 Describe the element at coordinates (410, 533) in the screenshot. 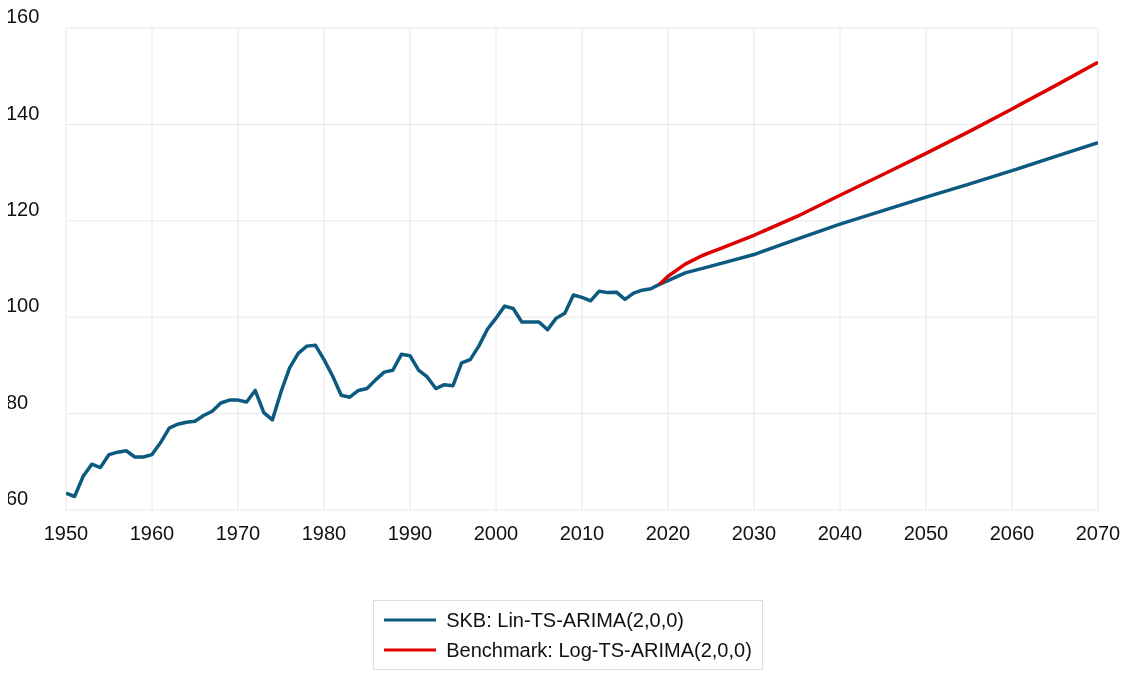

I see `x-tick-label: 1990` at that location.